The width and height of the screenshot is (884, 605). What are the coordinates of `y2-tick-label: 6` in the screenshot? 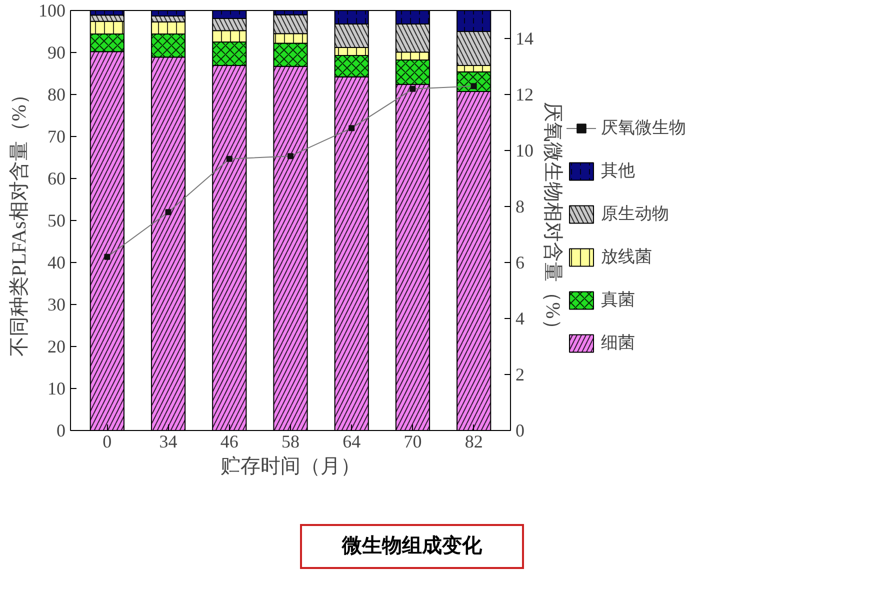 It's located at (520, 262).